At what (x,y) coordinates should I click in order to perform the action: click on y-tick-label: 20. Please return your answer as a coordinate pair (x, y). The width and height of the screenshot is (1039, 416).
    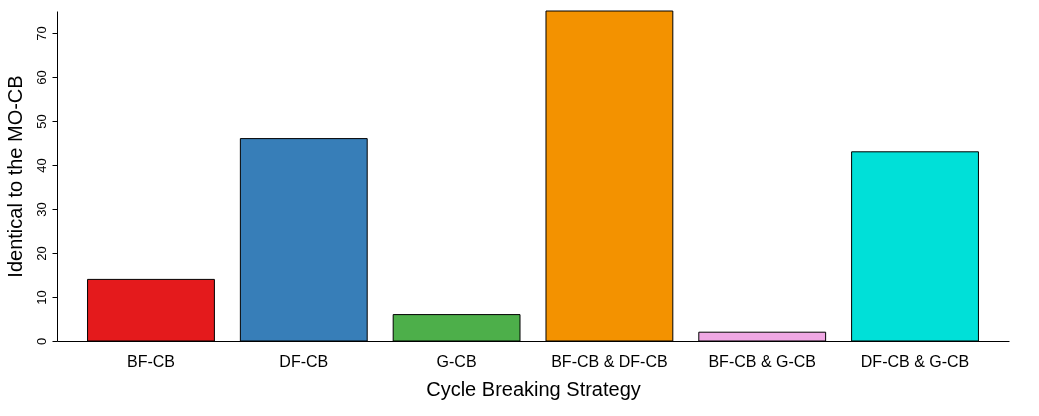
    Looking at the image, I should click on (41, 253).